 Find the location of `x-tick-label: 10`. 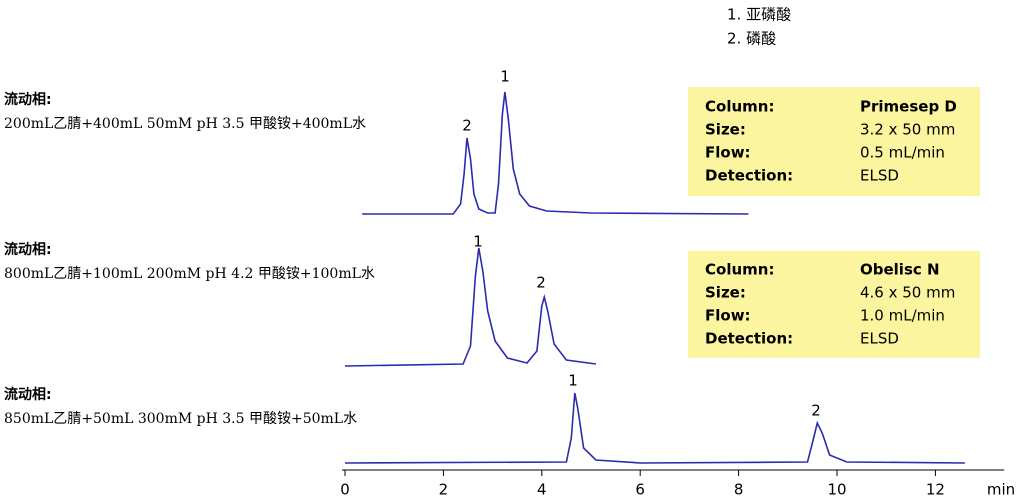

x-tick-label: 10 is located at coordinates (836, 490).